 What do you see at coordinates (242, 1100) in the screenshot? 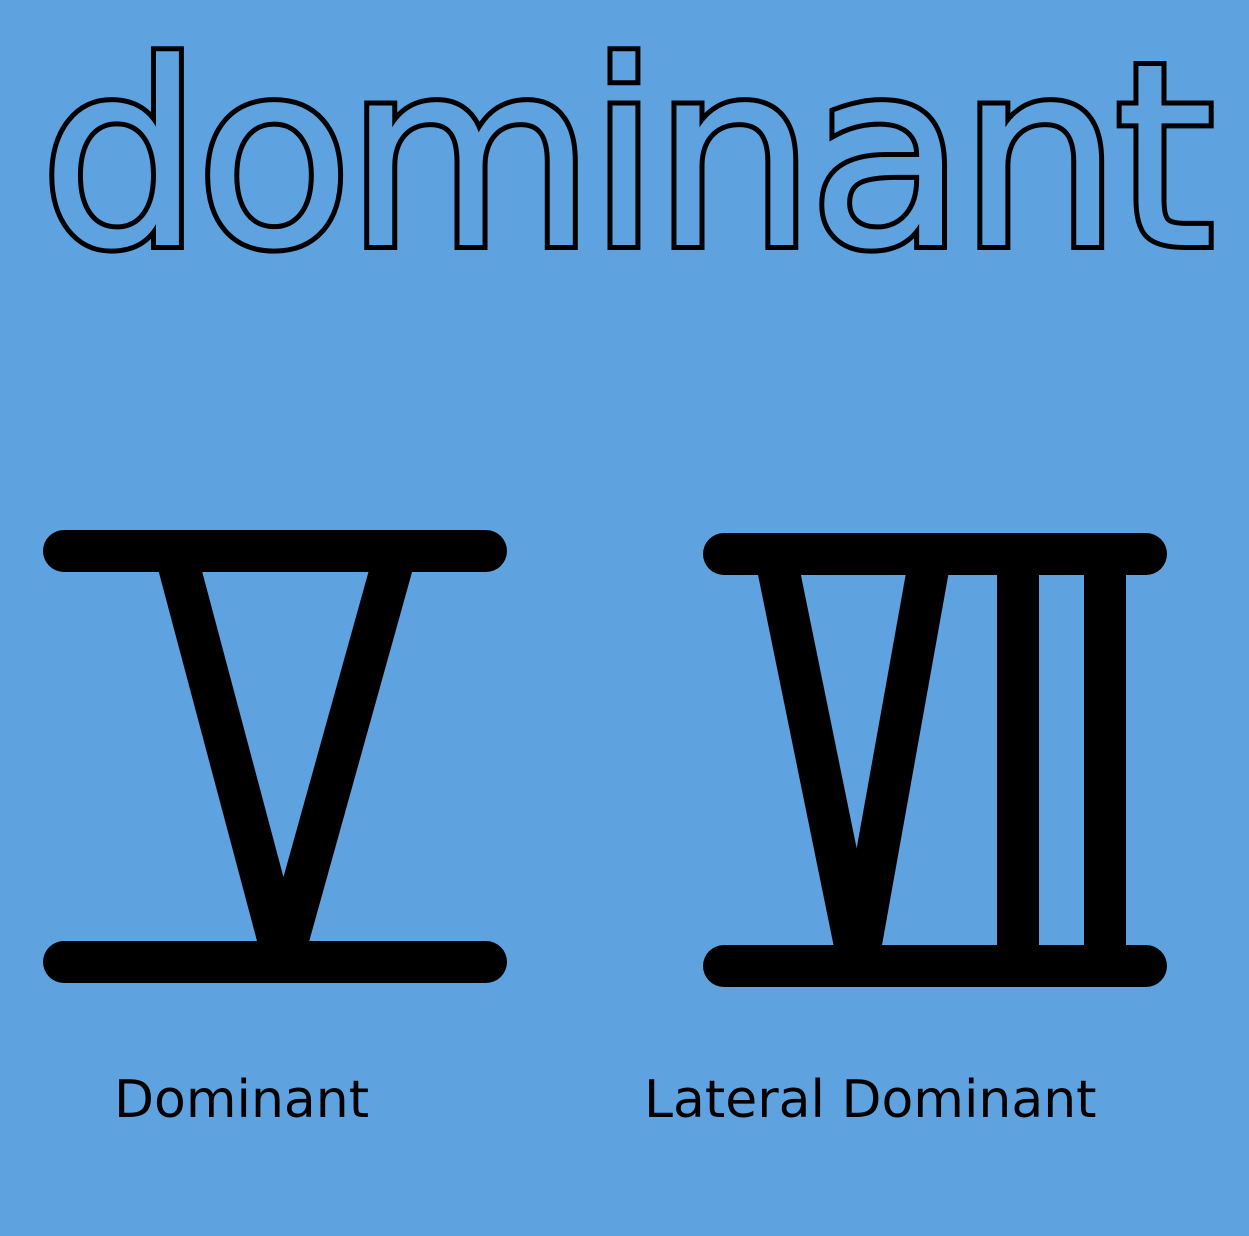
I see `caption-dominant: Dominant` at bounding box center [242, 1100].